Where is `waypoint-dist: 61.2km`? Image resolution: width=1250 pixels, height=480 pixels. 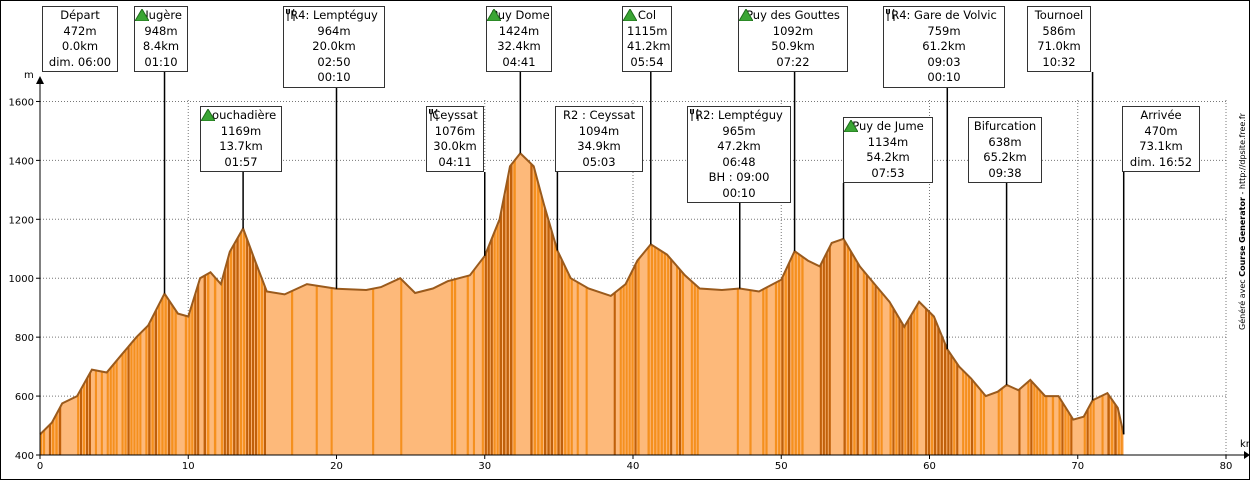
waypoint-dist: 61.2km is located at coordinates (944, 46).